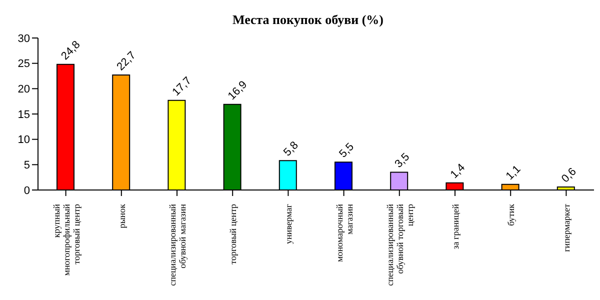 This screenshot has width=600, height=300. I want to click on x-tick-label: рынок, so click(121, 215).